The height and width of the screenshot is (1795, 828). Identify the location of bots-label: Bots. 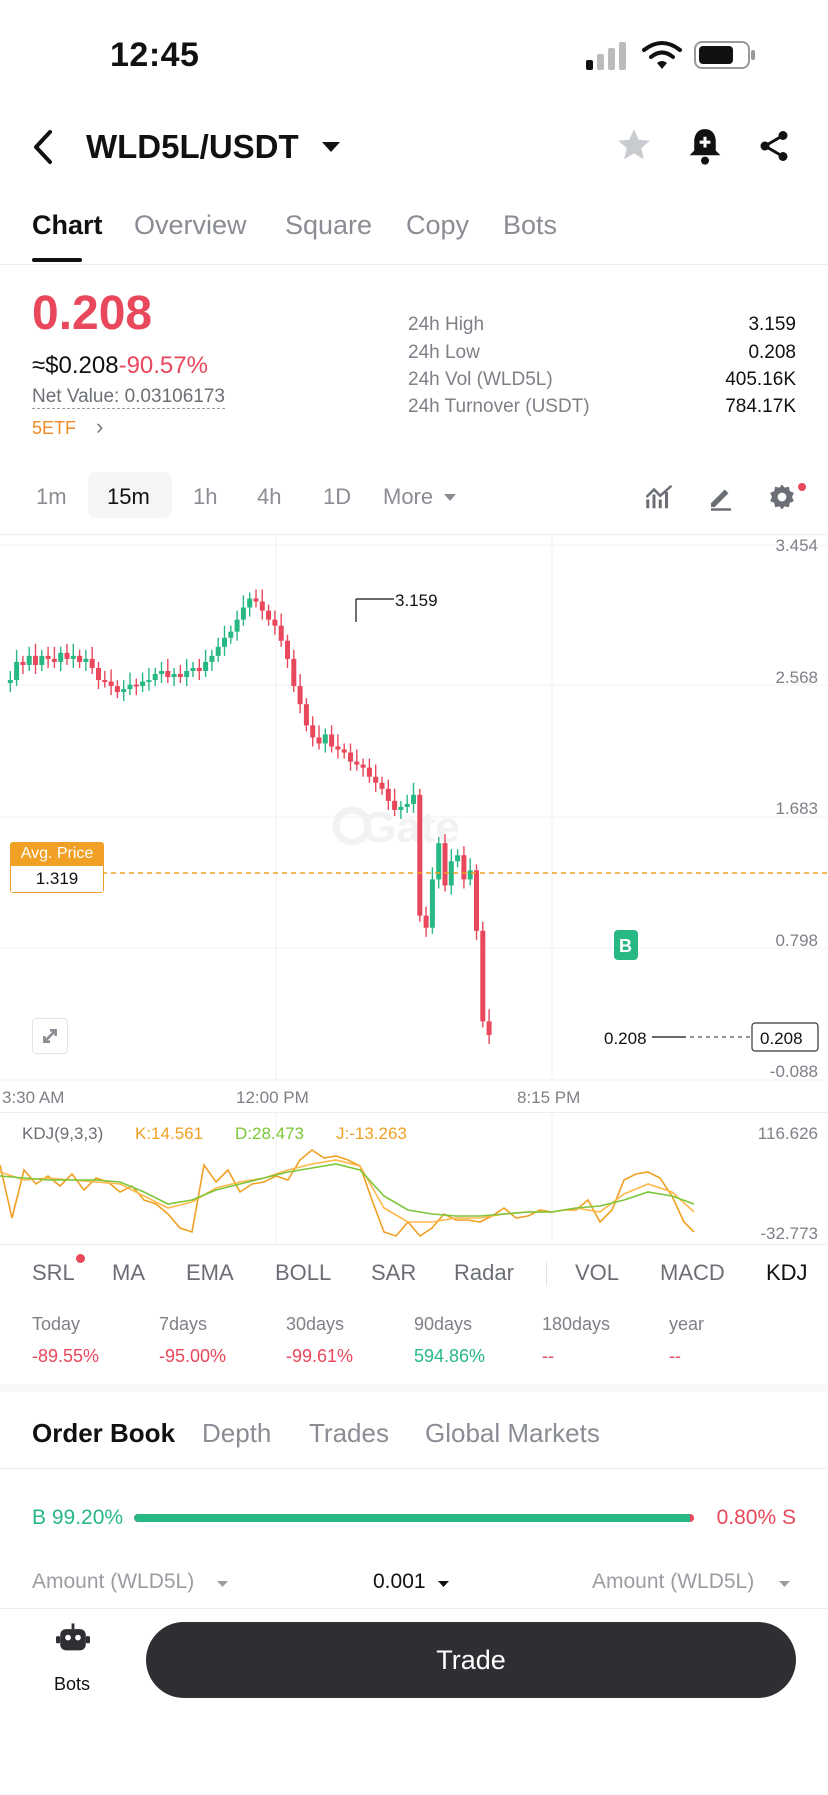
(72, 1684).